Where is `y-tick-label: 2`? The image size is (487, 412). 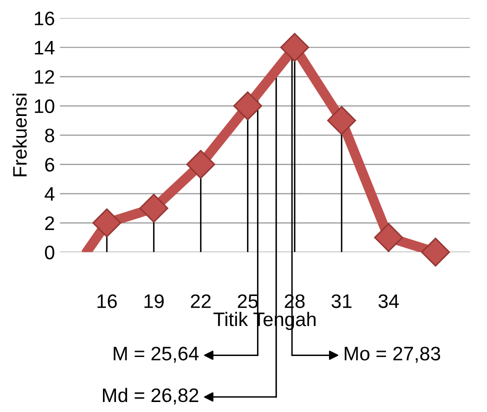
y-tick-label: 2 is located at coordinates (49, 223).